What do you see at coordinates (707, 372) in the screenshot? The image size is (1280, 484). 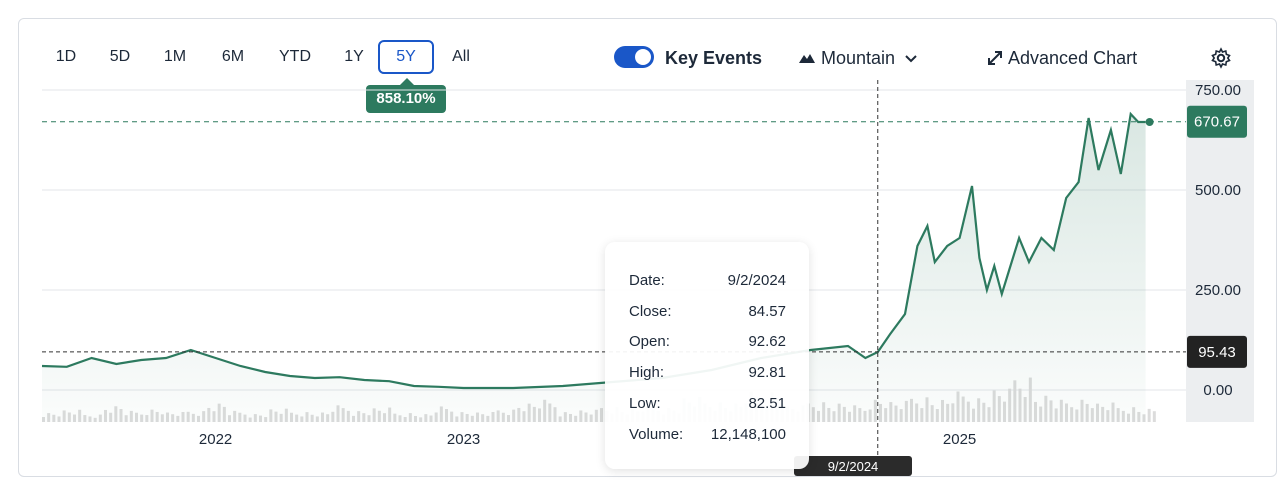 I see `tooltip-high-row: High: 92.81` at bounding box center [707, 372].